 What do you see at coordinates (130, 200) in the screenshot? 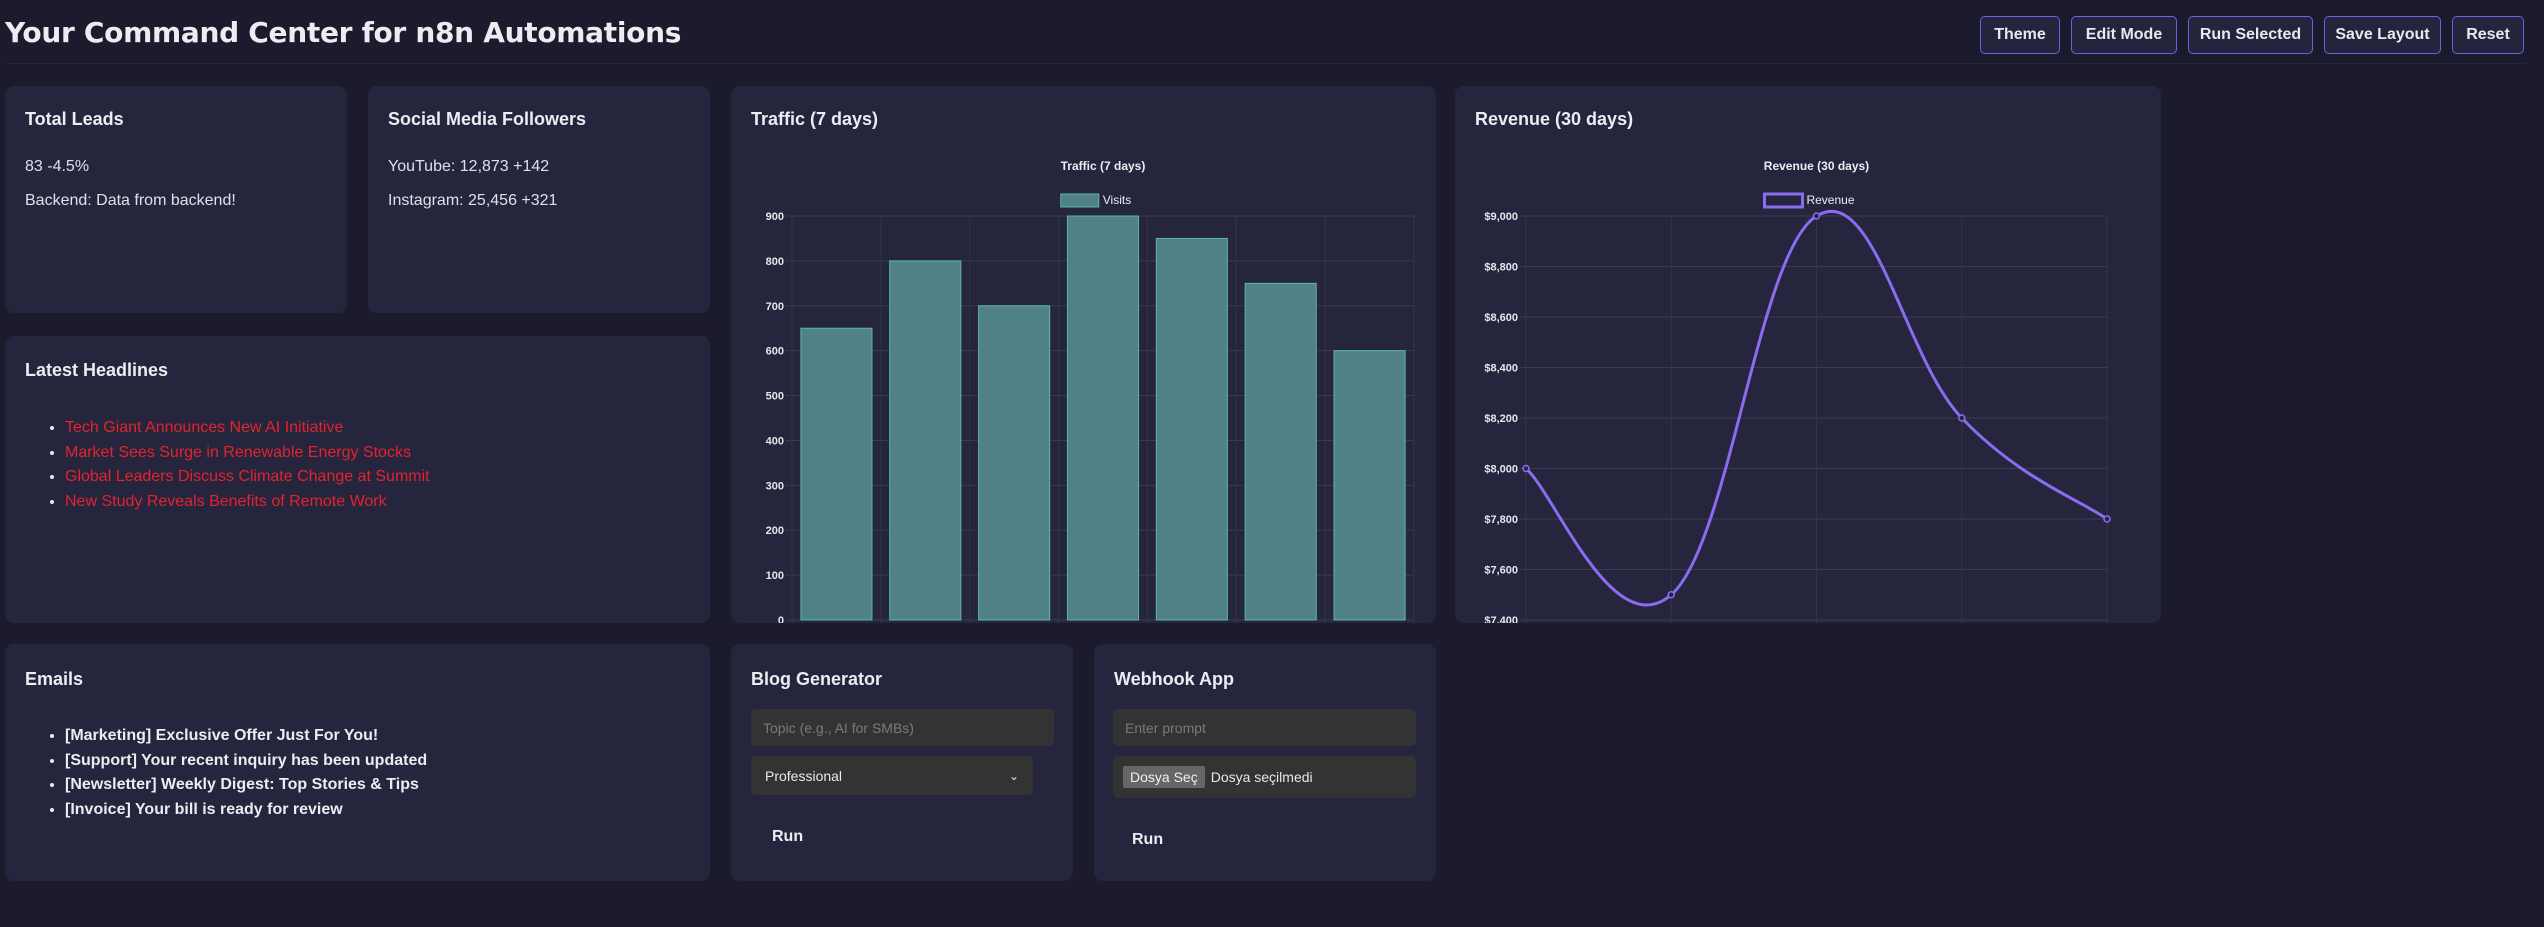
I see `backend-status: Backend: Data from backend!` at bounding box center [130, 200].